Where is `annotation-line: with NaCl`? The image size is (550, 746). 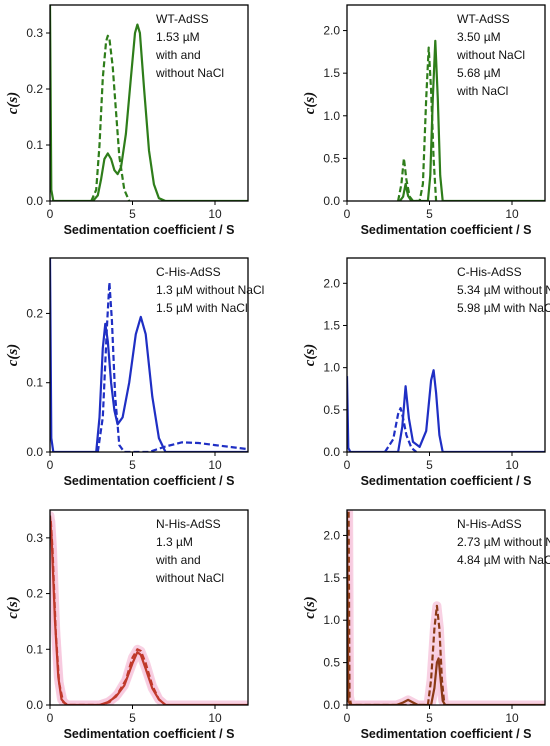
annotation-line: with NaCl is located at coordinates (482, 91).